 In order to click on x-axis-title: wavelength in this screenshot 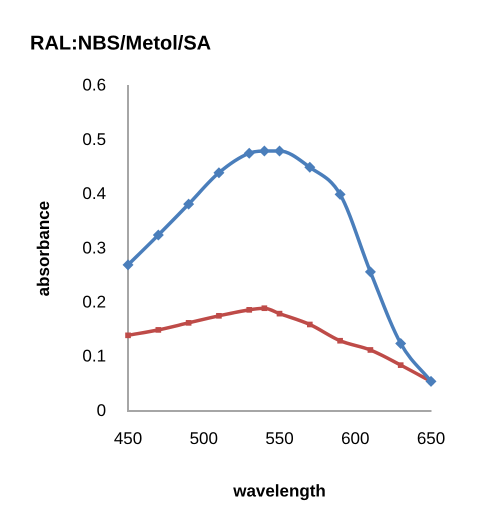, I will do `click(279, 490)`.